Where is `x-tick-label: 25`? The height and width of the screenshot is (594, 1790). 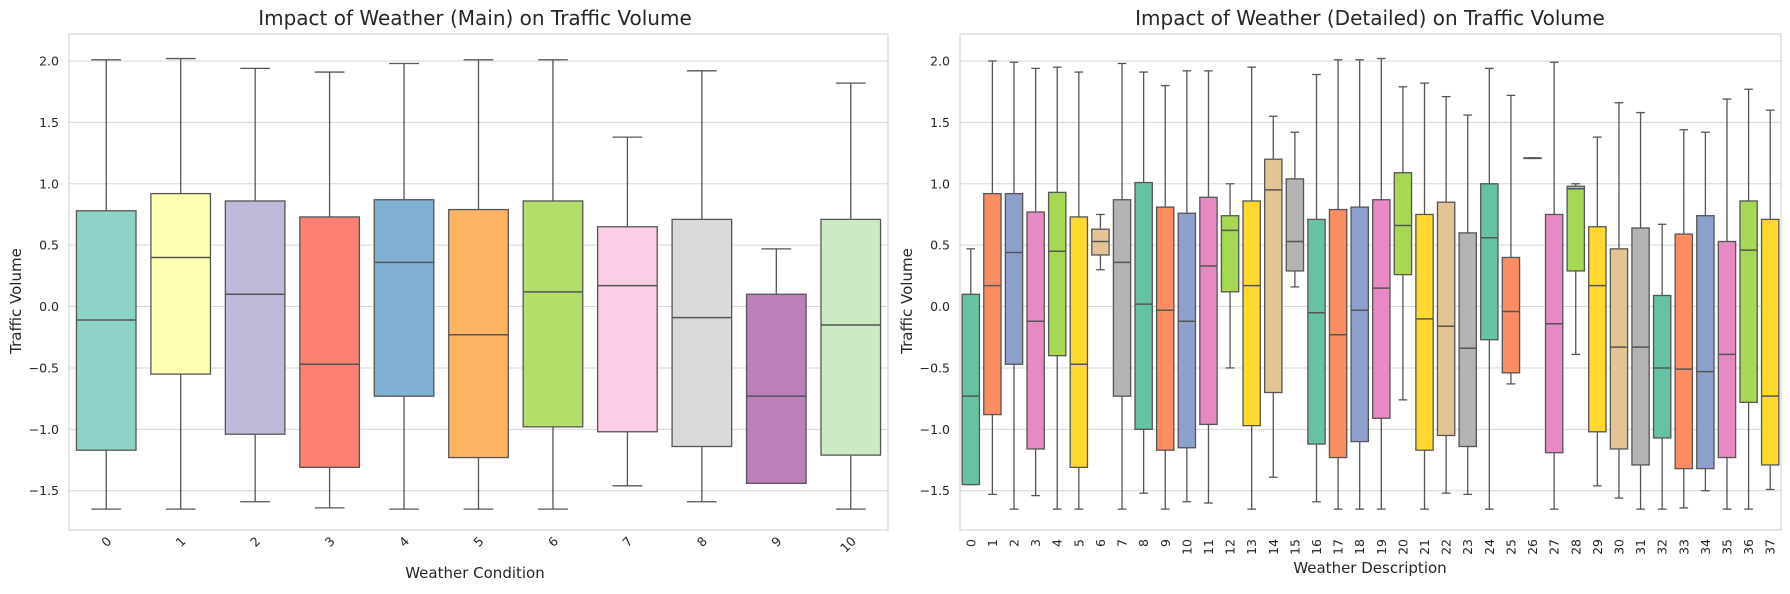
x-tick-label: 25 is located at coordinates (1510, 547).